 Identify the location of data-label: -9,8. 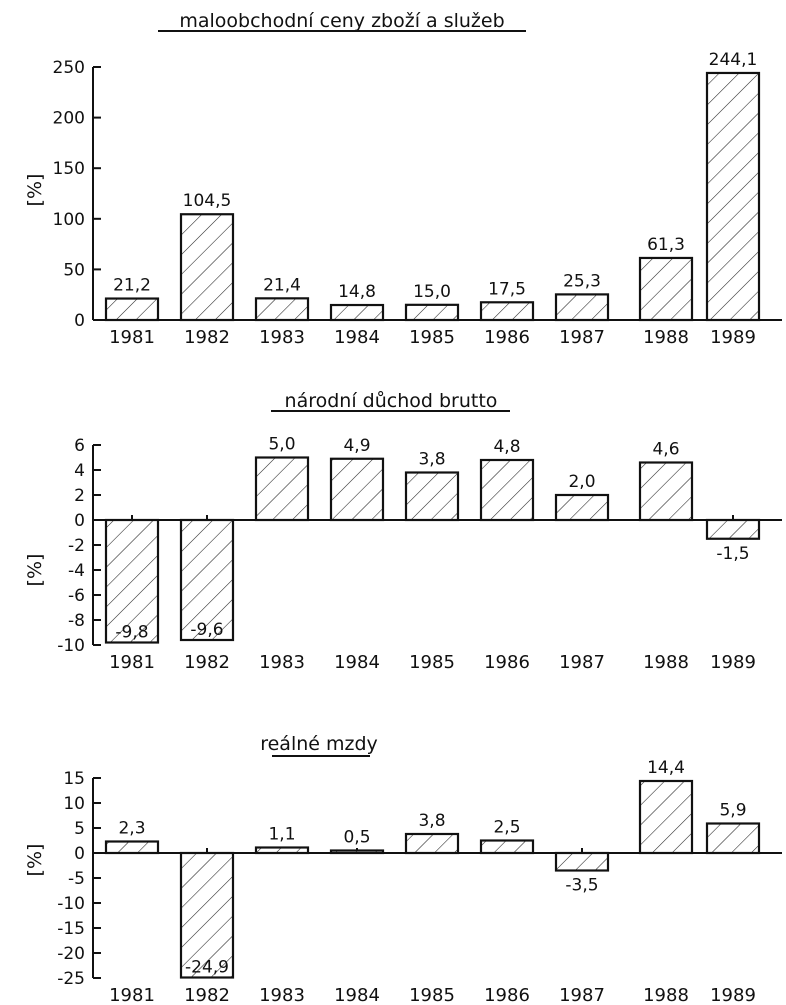
(131, 633).